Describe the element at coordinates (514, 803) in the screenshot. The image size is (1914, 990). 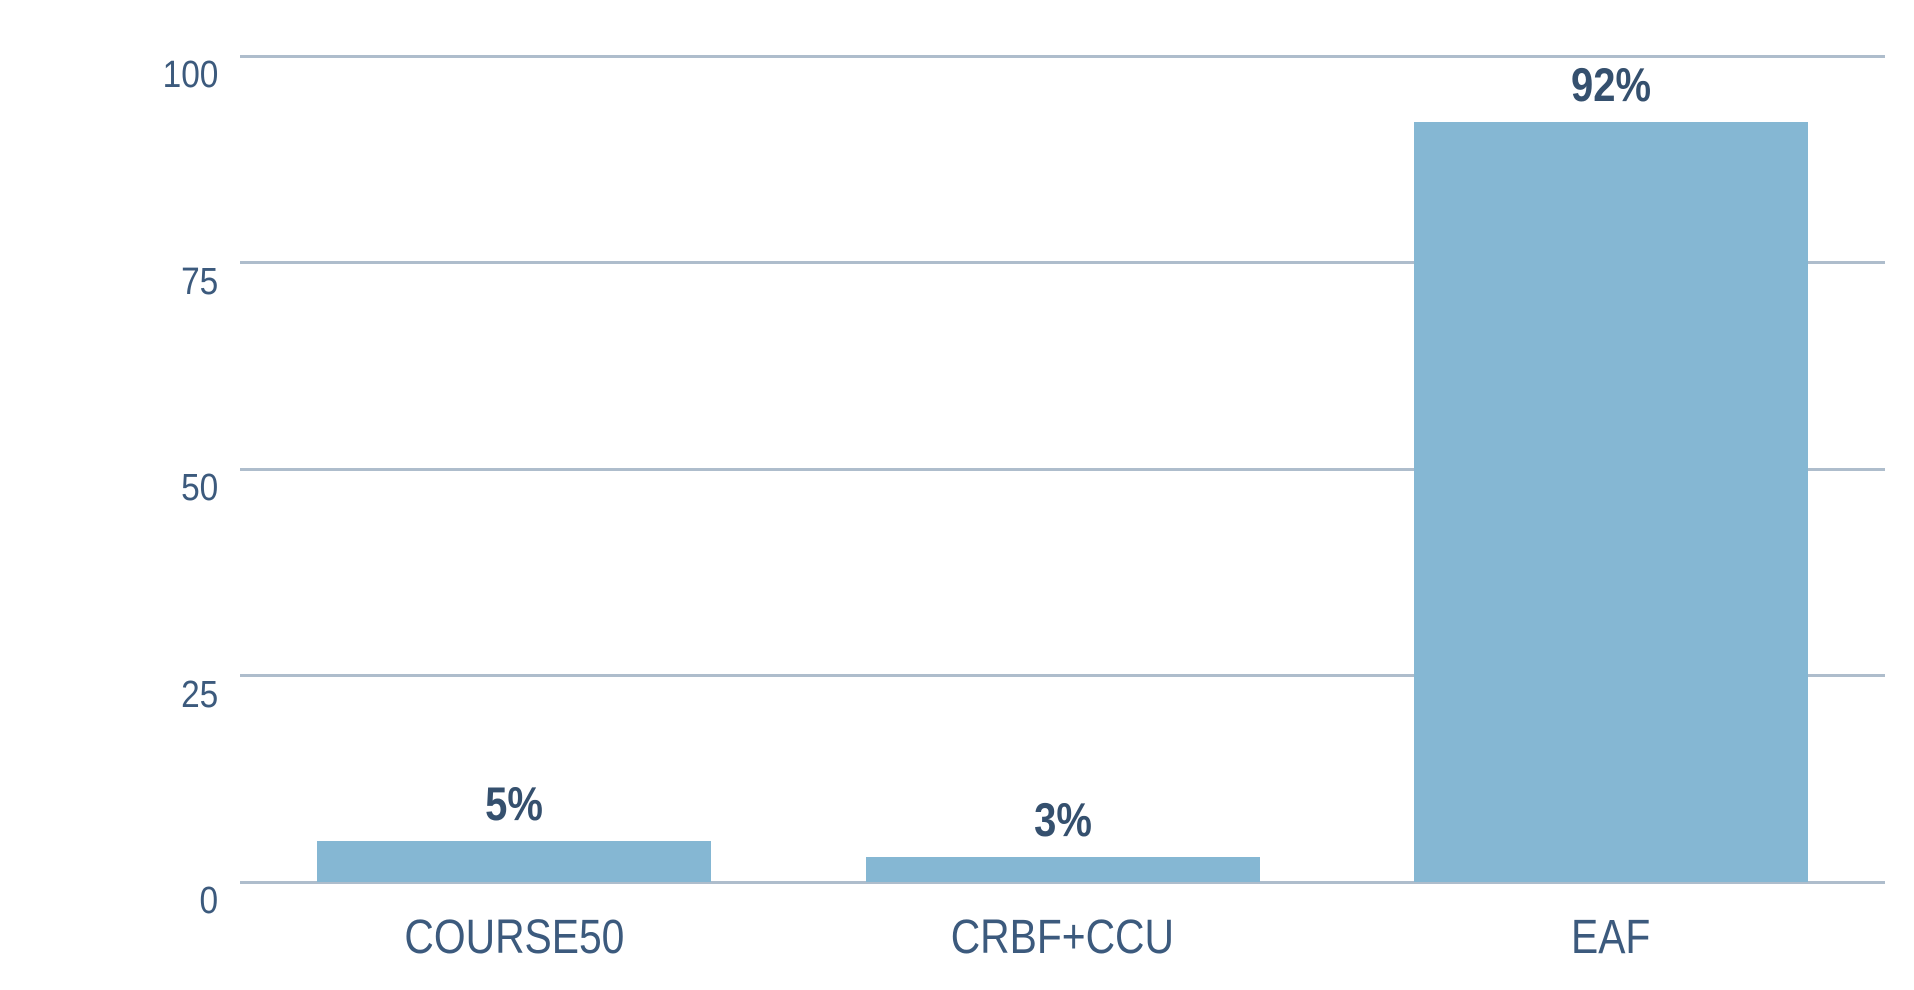
I see `data-label-course50: 5%` at that location.